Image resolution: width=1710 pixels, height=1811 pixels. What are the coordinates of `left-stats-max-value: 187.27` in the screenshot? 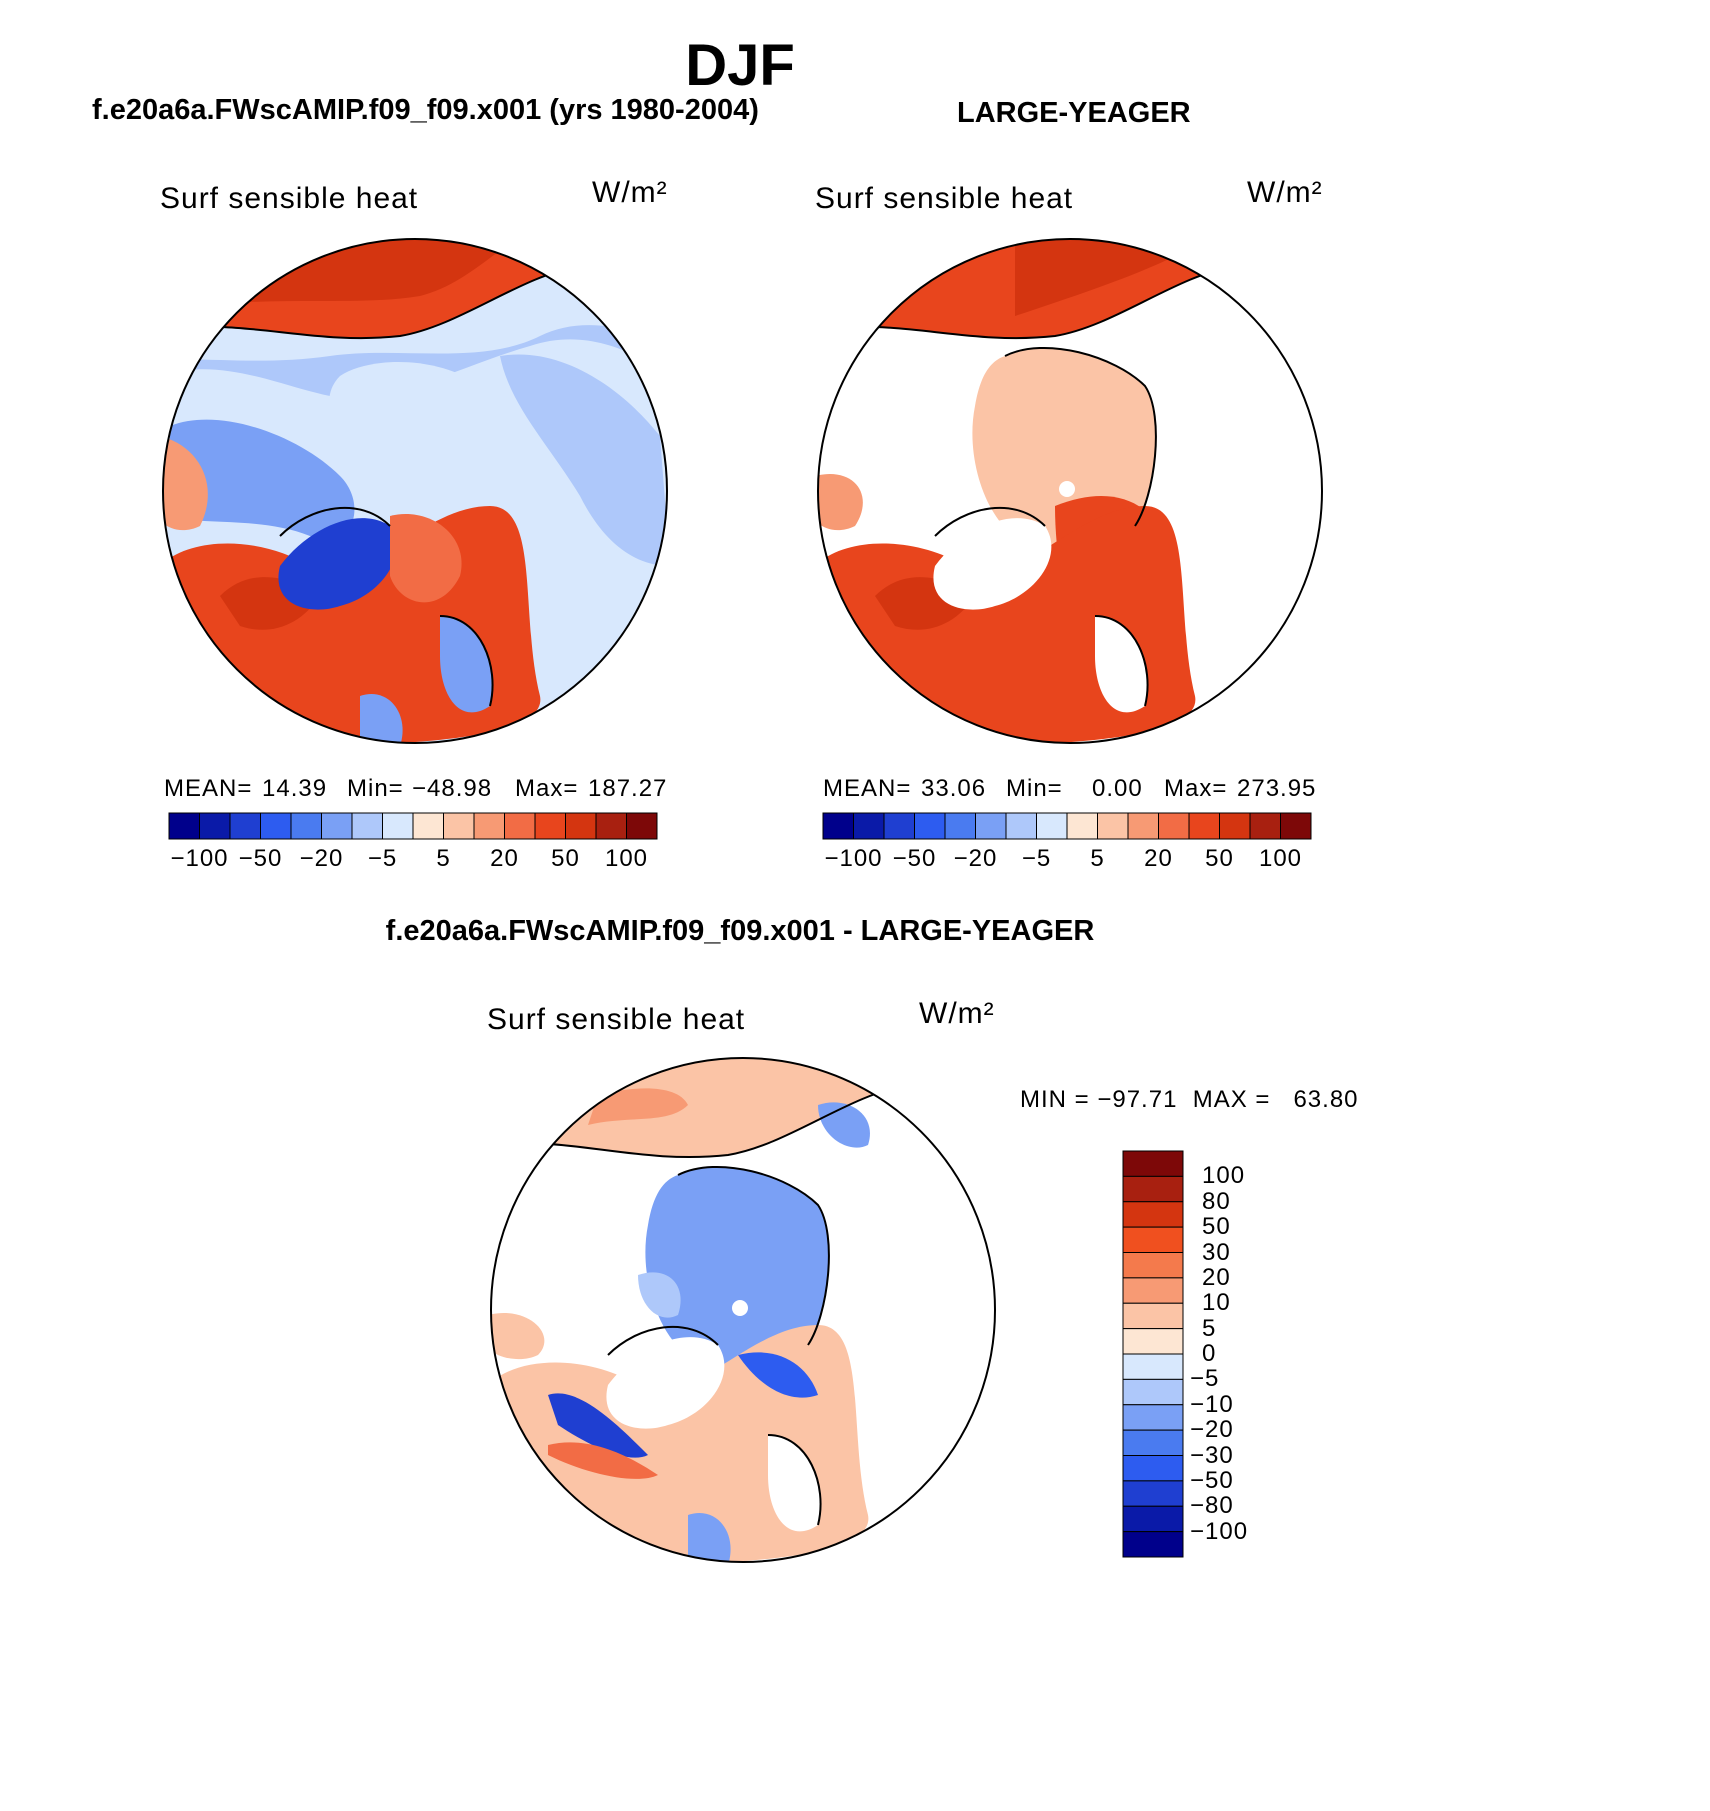 It's located at (628, 788).